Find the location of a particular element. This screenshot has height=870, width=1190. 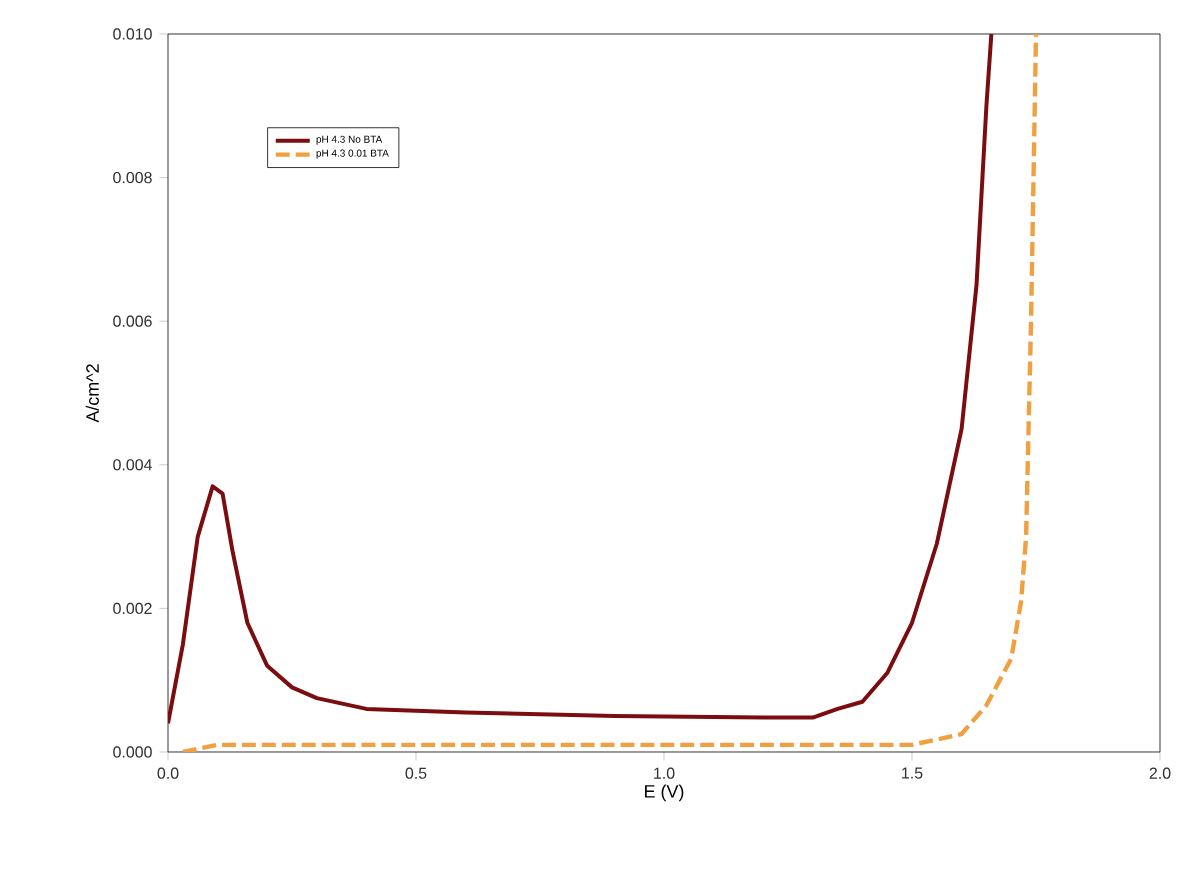

y-axis-title: A/cm^2 is located at coordinates (92, 393).